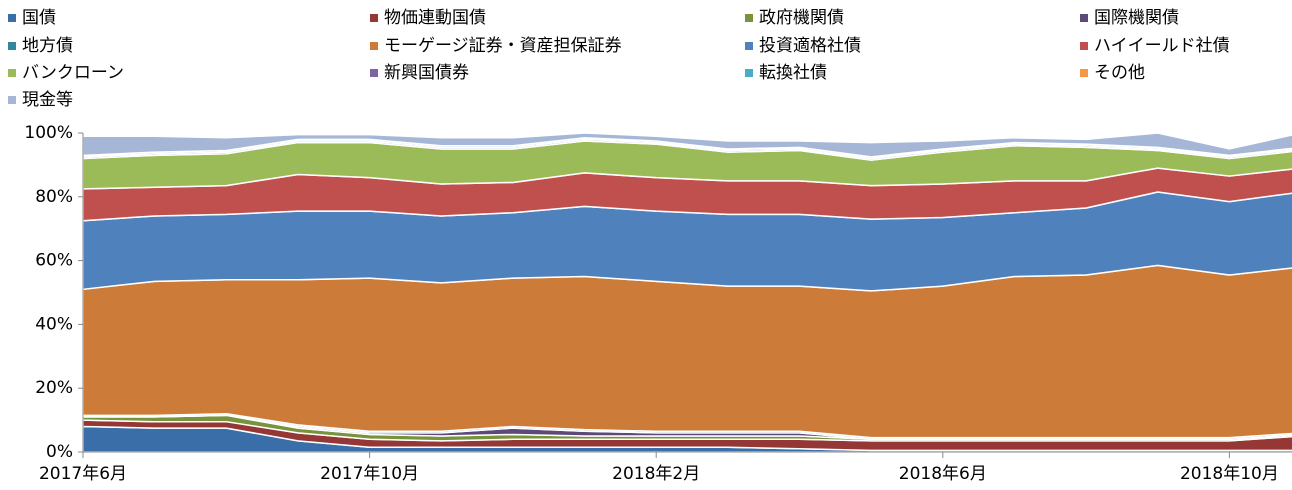 Image resolution: width=1292 pixels, height=490 pixels. Describe the element at coordinates (435, 18) in the screenshot. I see `legend-label: 物価連動国債` at that location.